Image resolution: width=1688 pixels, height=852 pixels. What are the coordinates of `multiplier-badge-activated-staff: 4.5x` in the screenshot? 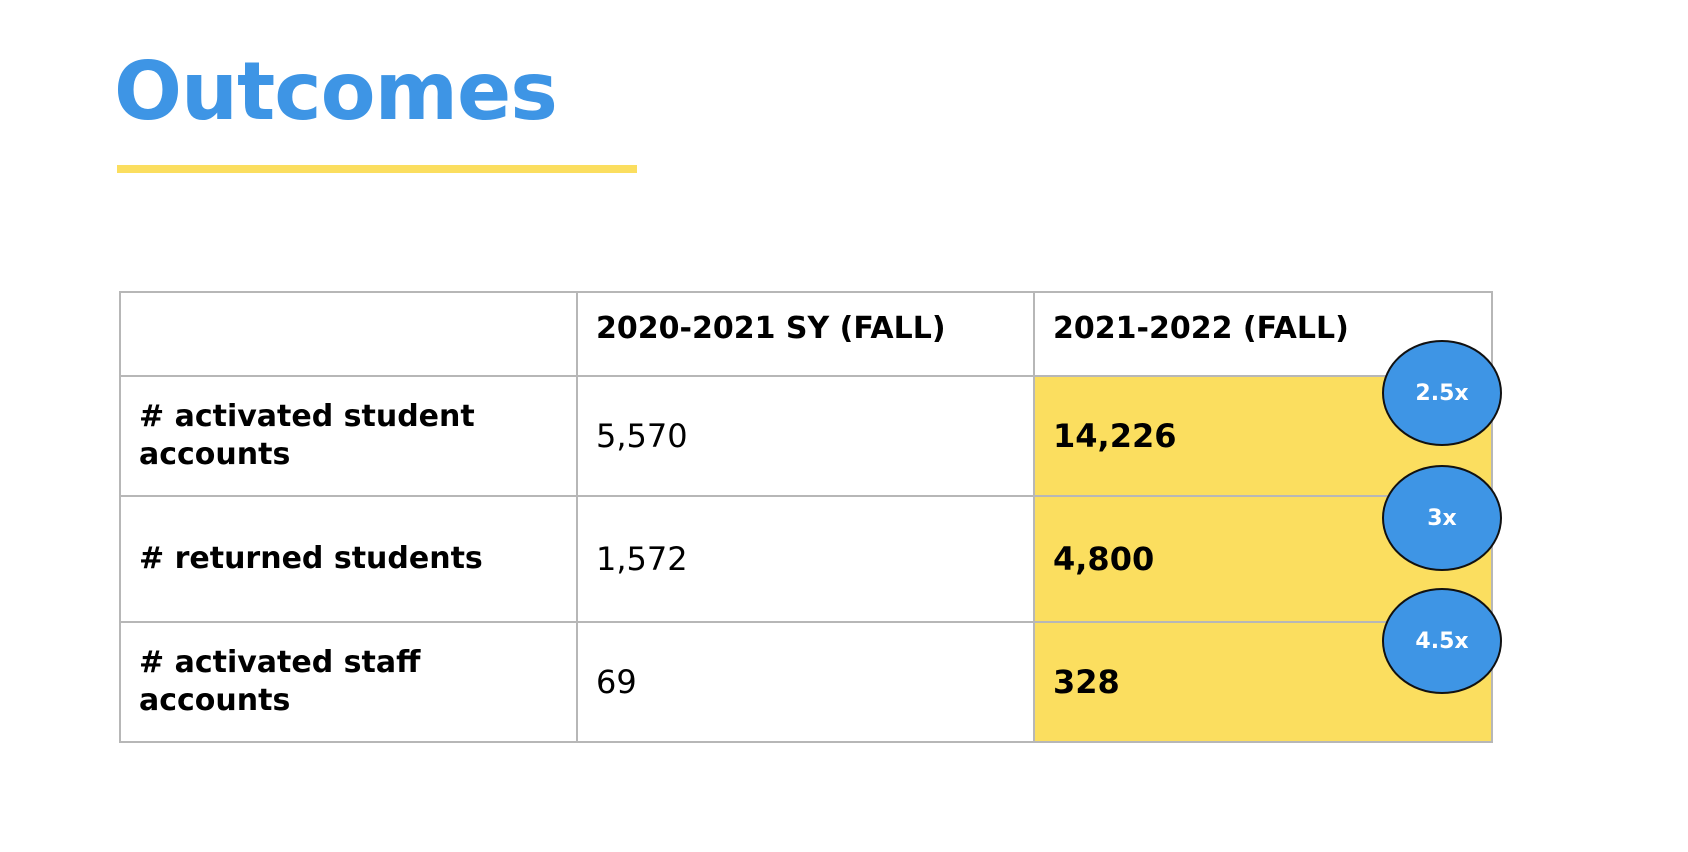 It's located at (1442, 641).